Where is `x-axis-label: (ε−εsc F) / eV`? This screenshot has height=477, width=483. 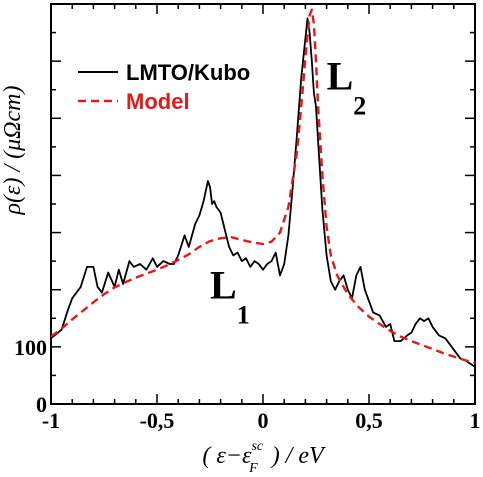
x-axis-label: (ε−εsc F) / eV is located at coordinates (264, 457).